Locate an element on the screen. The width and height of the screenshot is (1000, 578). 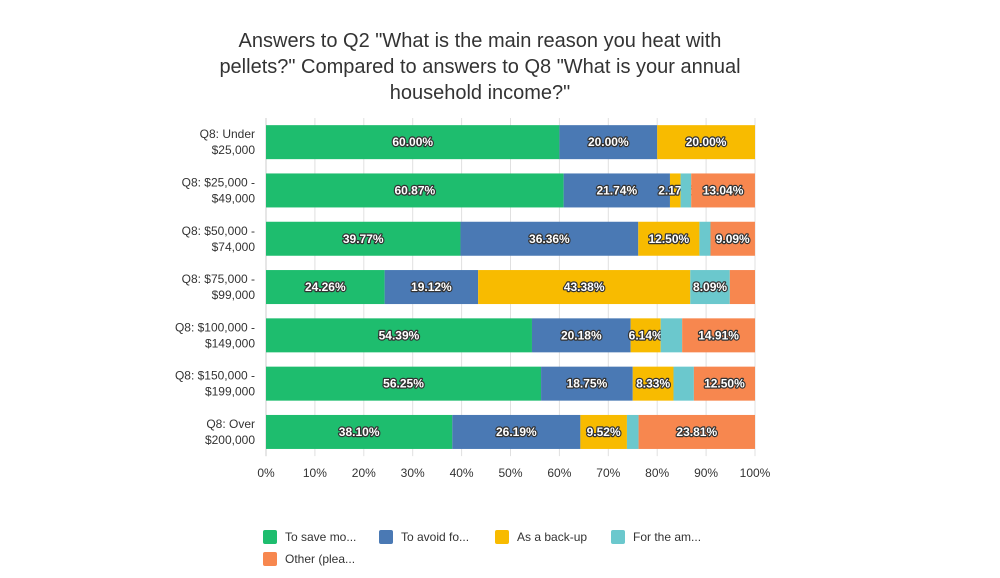
data-label: 9.52% is located at coordinates (604, 432).